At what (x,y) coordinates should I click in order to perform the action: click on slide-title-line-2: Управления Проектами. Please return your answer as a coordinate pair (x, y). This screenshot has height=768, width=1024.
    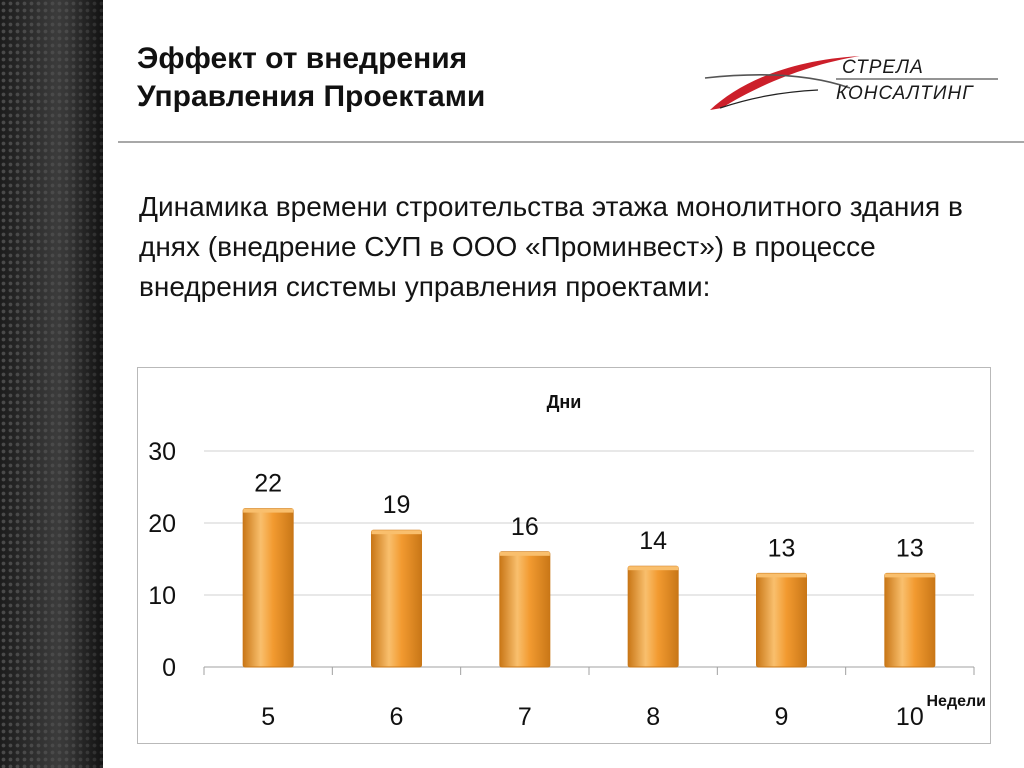
    Looking at the image, I should click on (311, 96).